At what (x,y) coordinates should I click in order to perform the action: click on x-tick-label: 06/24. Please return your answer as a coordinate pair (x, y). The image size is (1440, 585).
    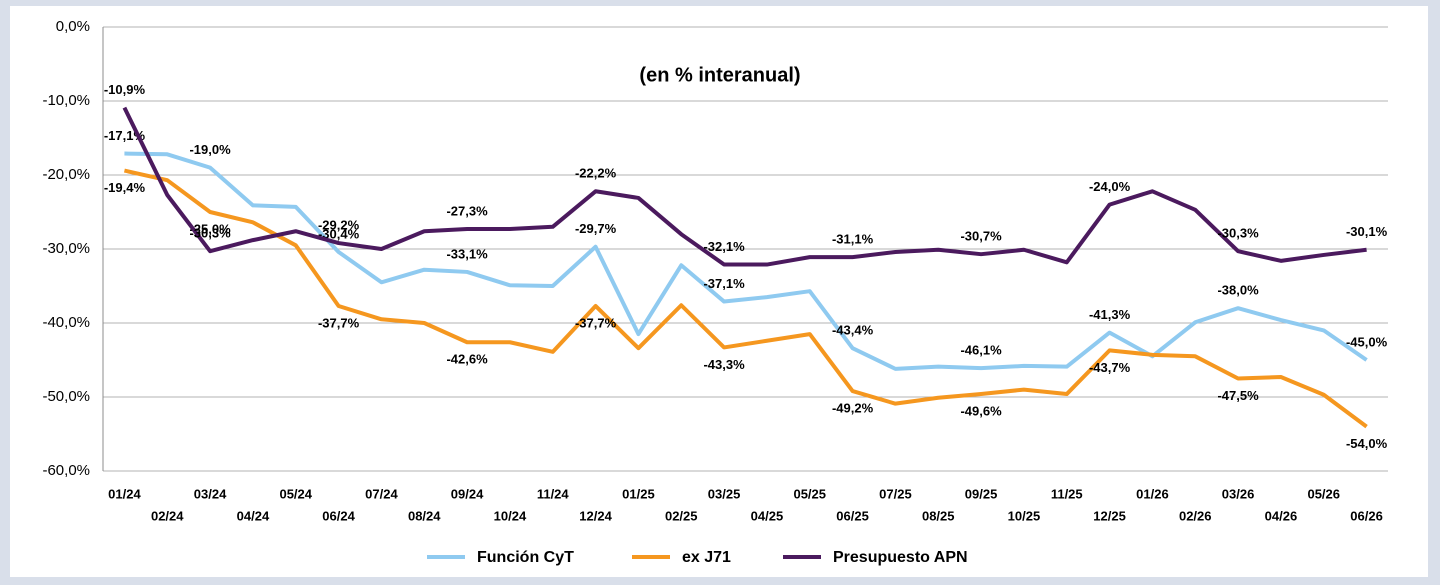
    Looking at the image, I should click on (338, 515).